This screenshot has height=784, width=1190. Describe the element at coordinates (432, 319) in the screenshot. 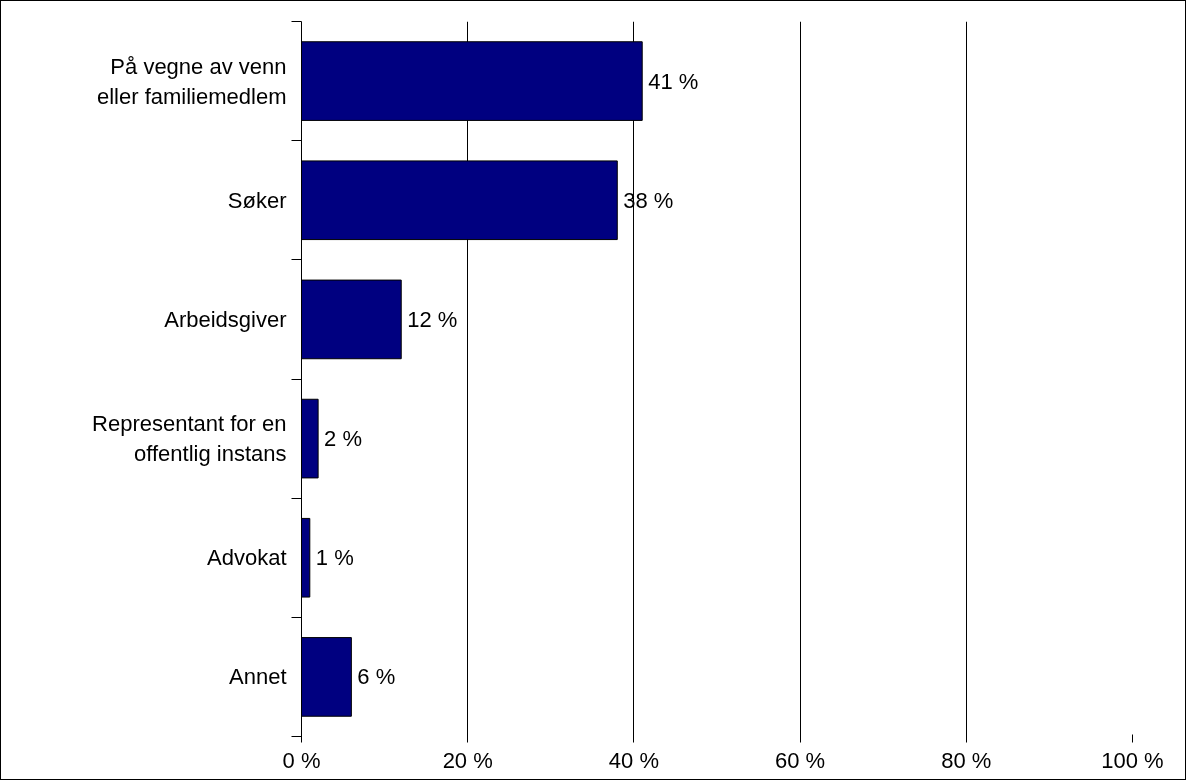

I see `data-label: 12 %` at that location.